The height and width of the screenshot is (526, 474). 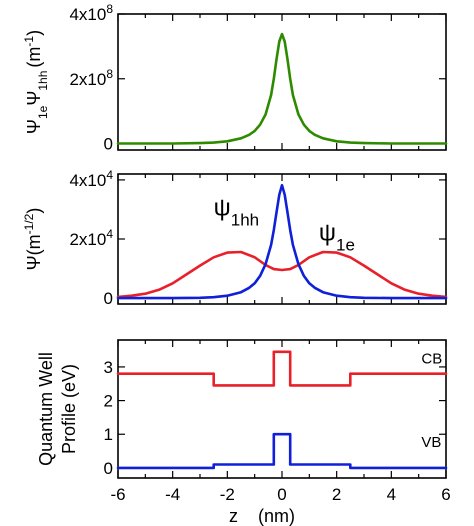 I want to click on panel-middle-ytick-label: 4x10⁴, so click(x=91, y=179).